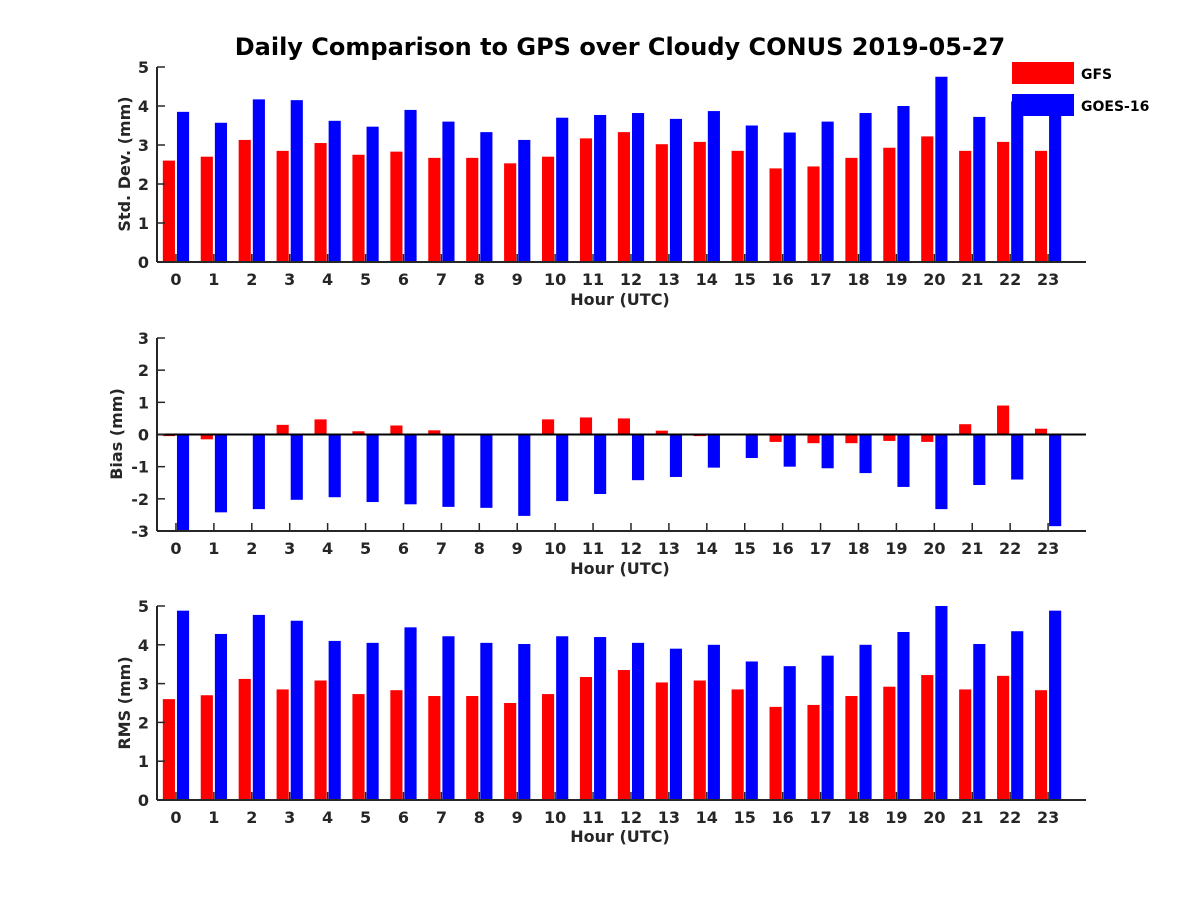 The image size is (1200, 900). Describe the element at coordinates (289, 817) in the screenshot. I see `x-tick-label-rms: 3` at that location.